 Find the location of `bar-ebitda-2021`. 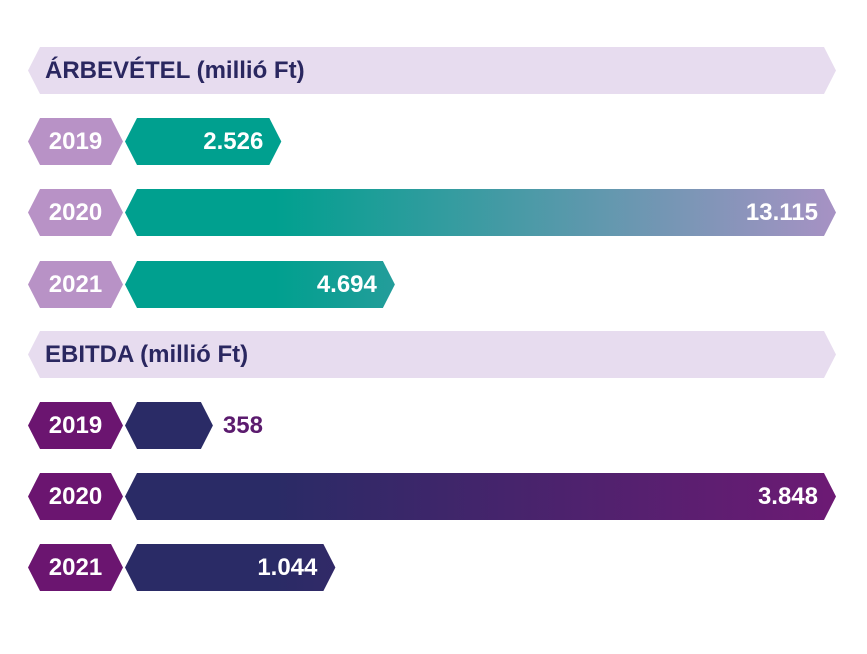

bar-ebitda-2021 is located at coordinates (230, 567).